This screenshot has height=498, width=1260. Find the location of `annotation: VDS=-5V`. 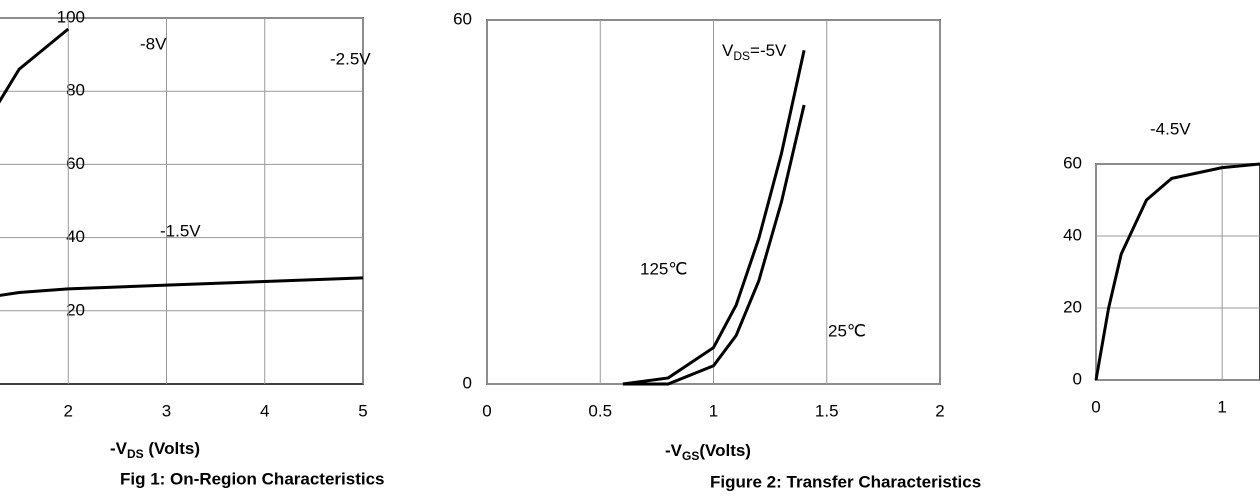

annotation: VDS=-5V is located at coordinates (754, 52).